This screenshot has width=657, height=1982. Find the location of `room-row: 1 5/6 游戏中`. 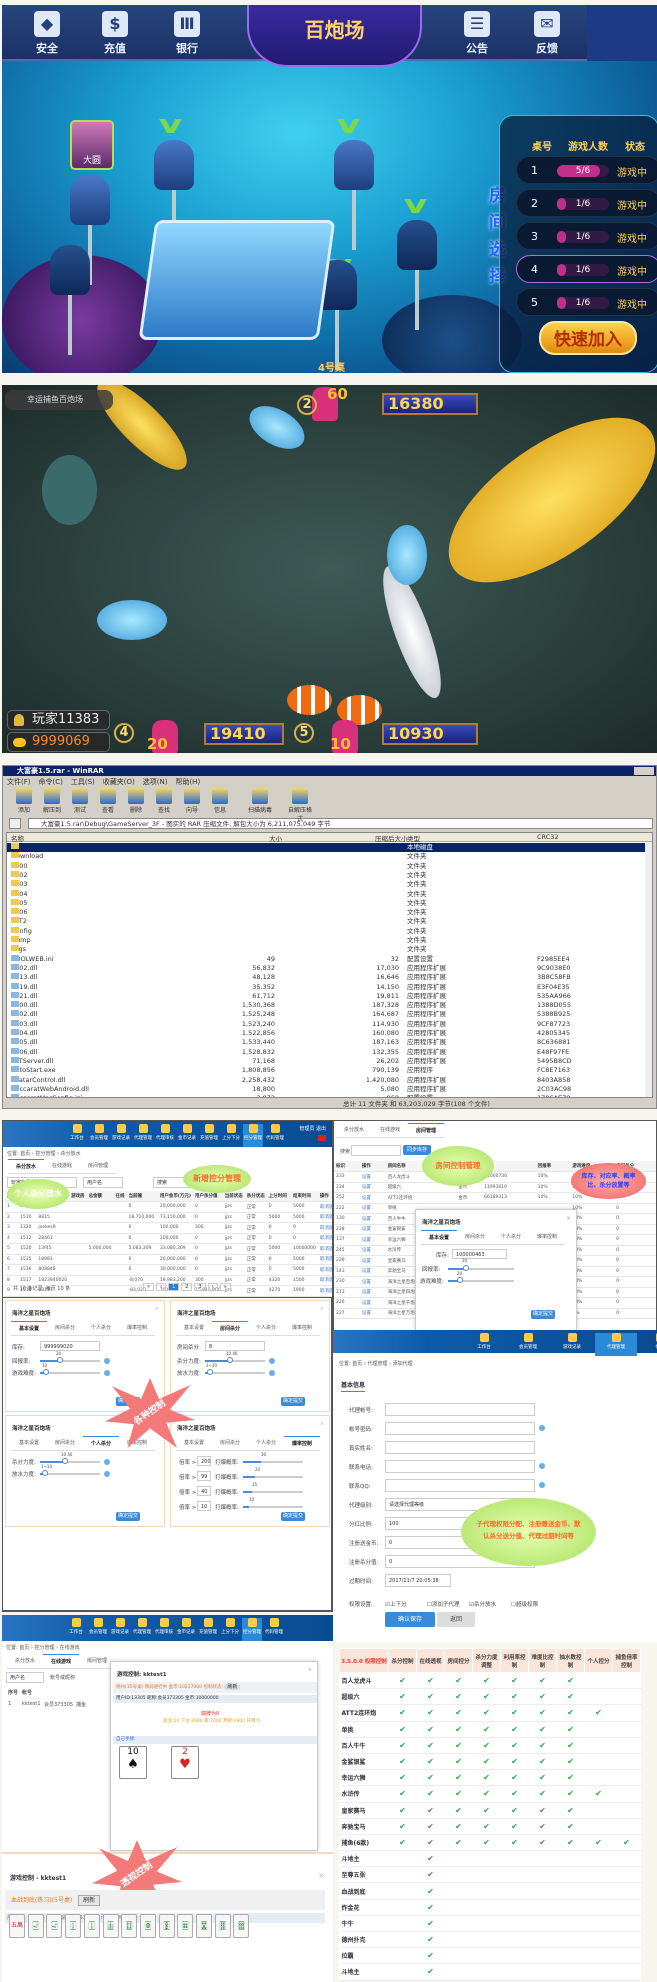

room-row: 1 5/6 游戏中 is located at coordinates (586, 170).